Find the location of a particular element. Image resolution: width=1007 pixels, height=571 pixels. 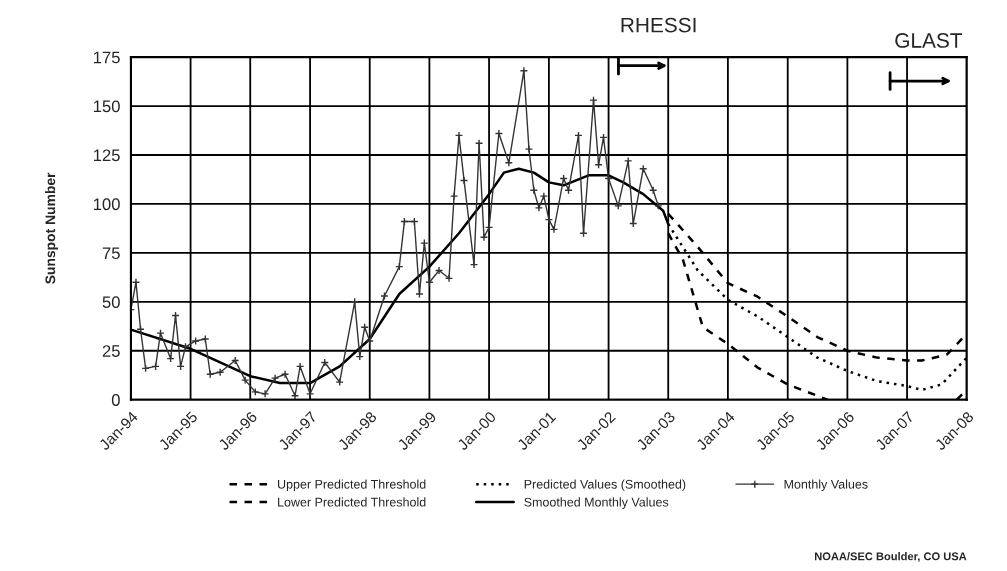

y-axis-title: Sunspot Number is located at coordinates (51, 228).